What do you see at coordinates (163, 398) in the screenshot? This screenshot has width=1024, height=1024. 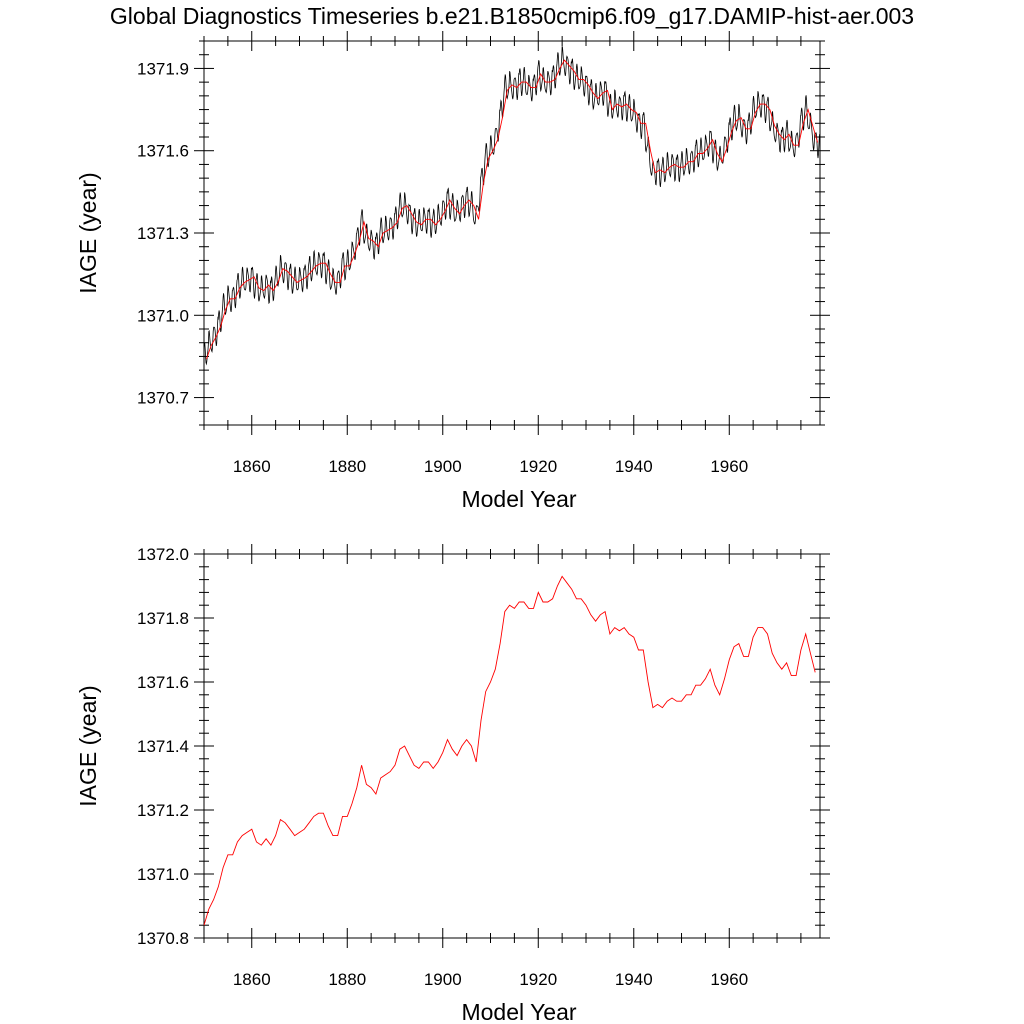 I see `top-y-tick-label: 1370.7` at bounding box center [163, 398].